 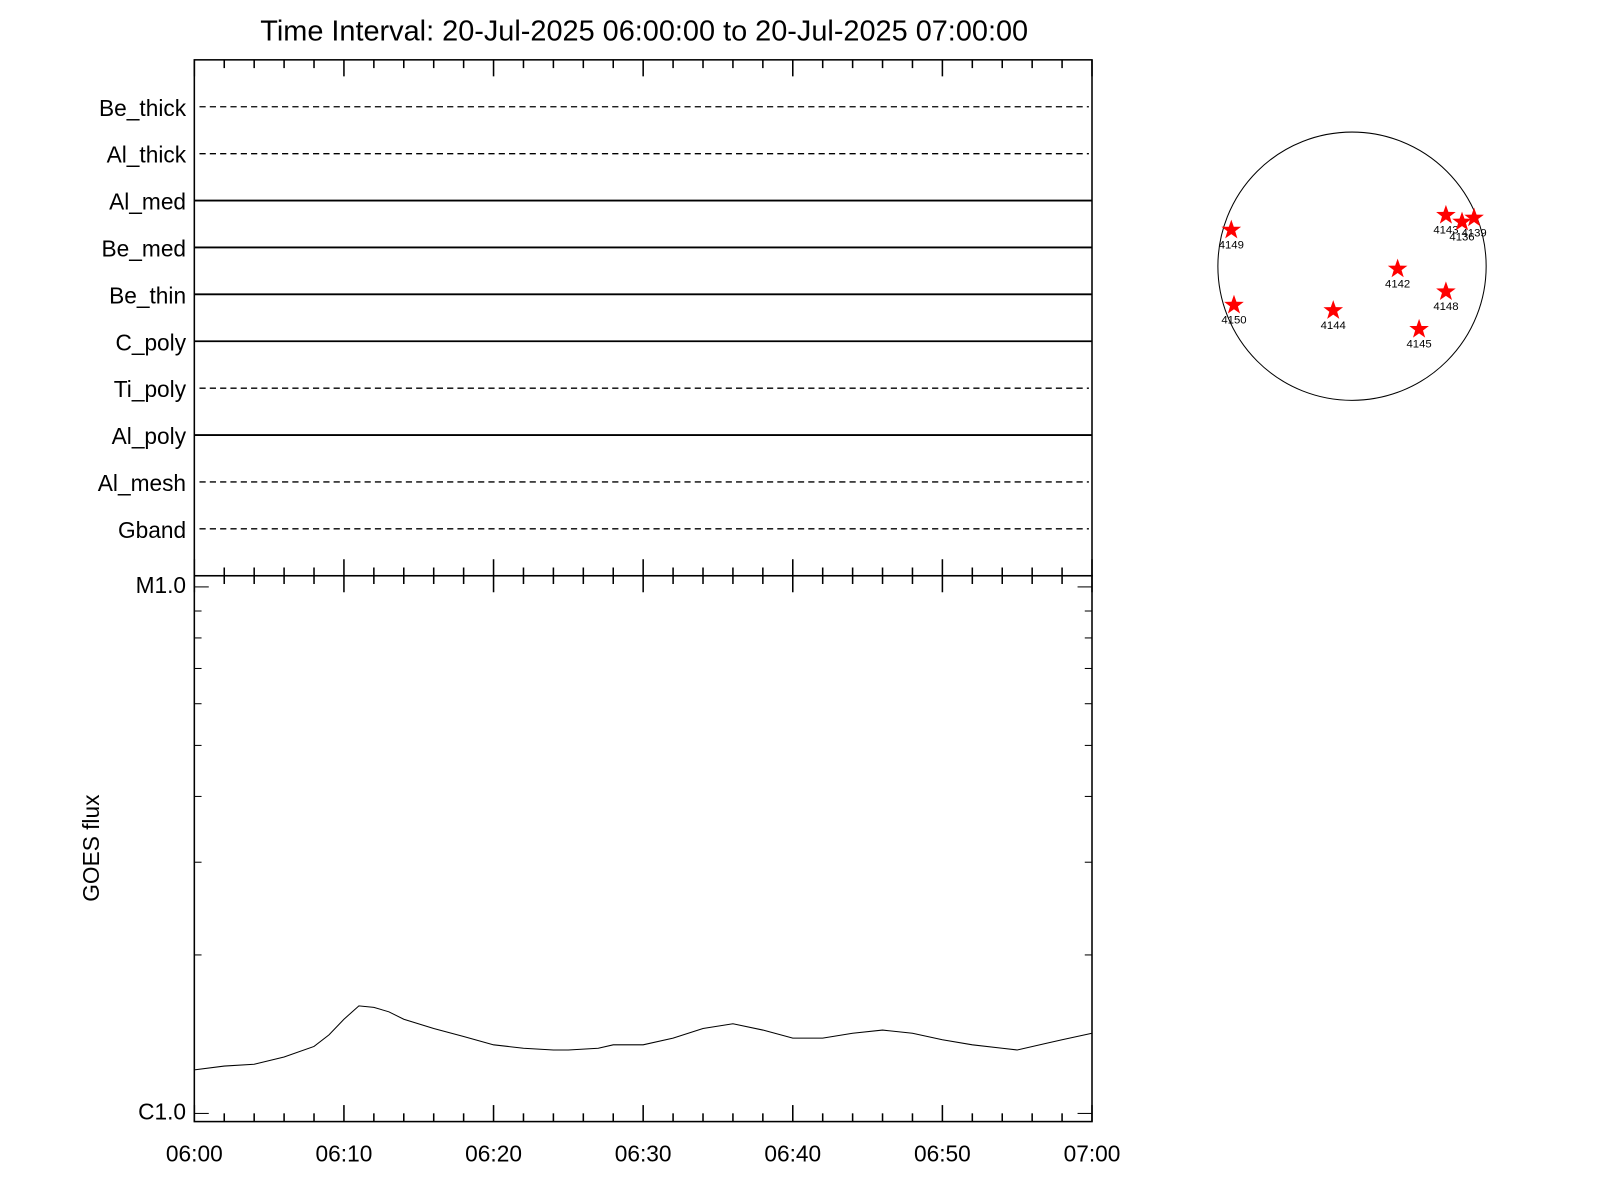 What do you see at coordinates (1418, 345) in the screenshot?
I see `active-region-label: 4145` at bounding box center [1418, 345].